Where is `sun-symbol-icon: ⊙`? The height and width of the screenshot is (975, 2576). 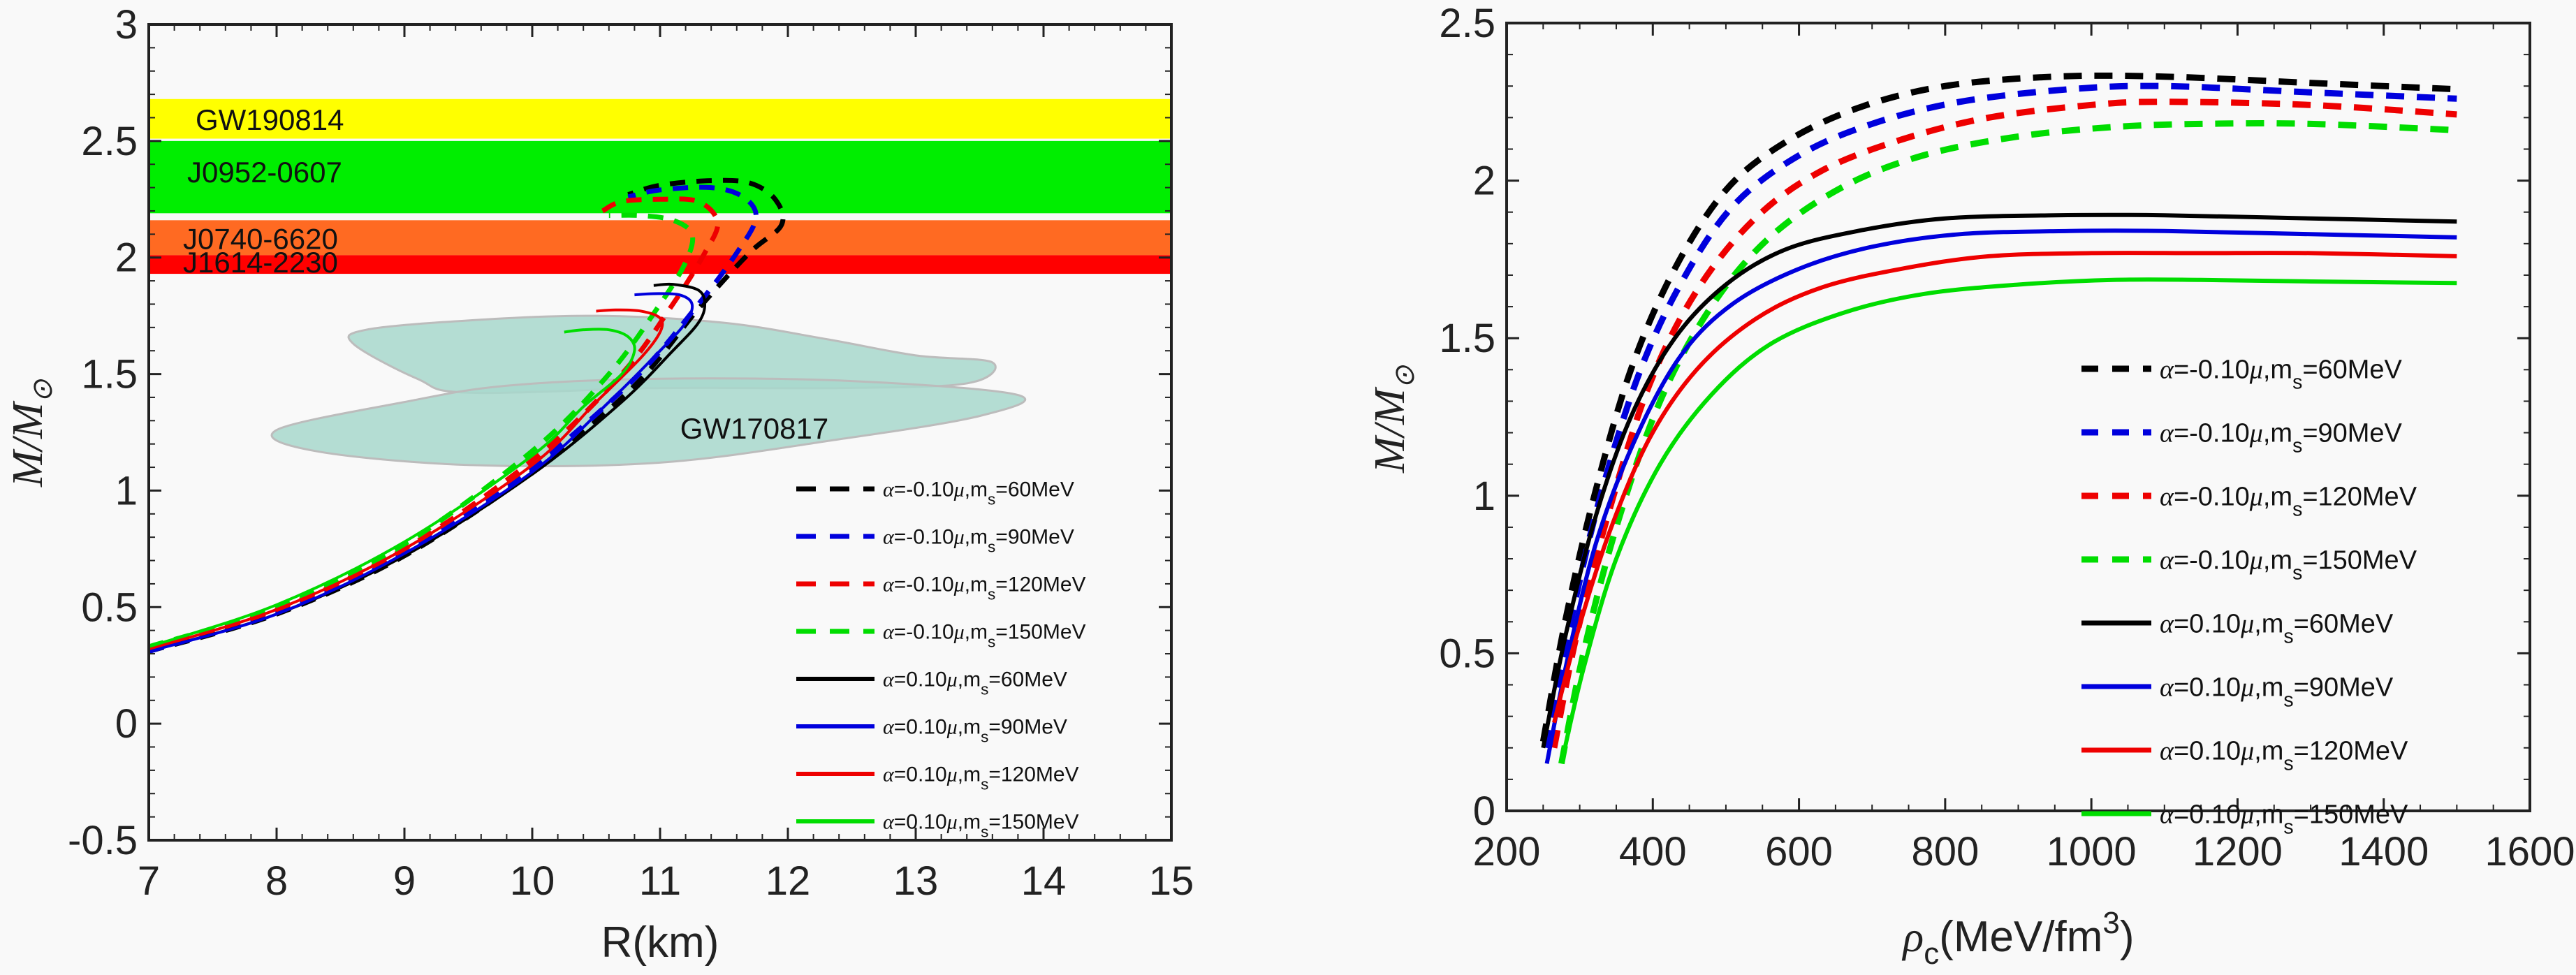 sun-symbol-icon: ⊙ is located at coordinates (1404, 376).